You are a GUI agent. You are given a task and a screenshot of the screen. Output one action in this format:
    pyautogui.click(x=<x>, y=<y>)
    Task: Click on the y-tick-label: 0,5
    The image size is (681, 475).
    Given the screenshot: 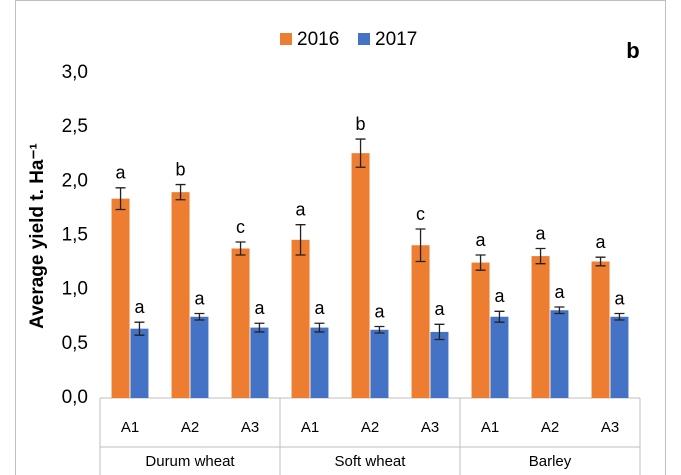 What is the action you would take?
    pyautogui.click(x=75, y=343)
    